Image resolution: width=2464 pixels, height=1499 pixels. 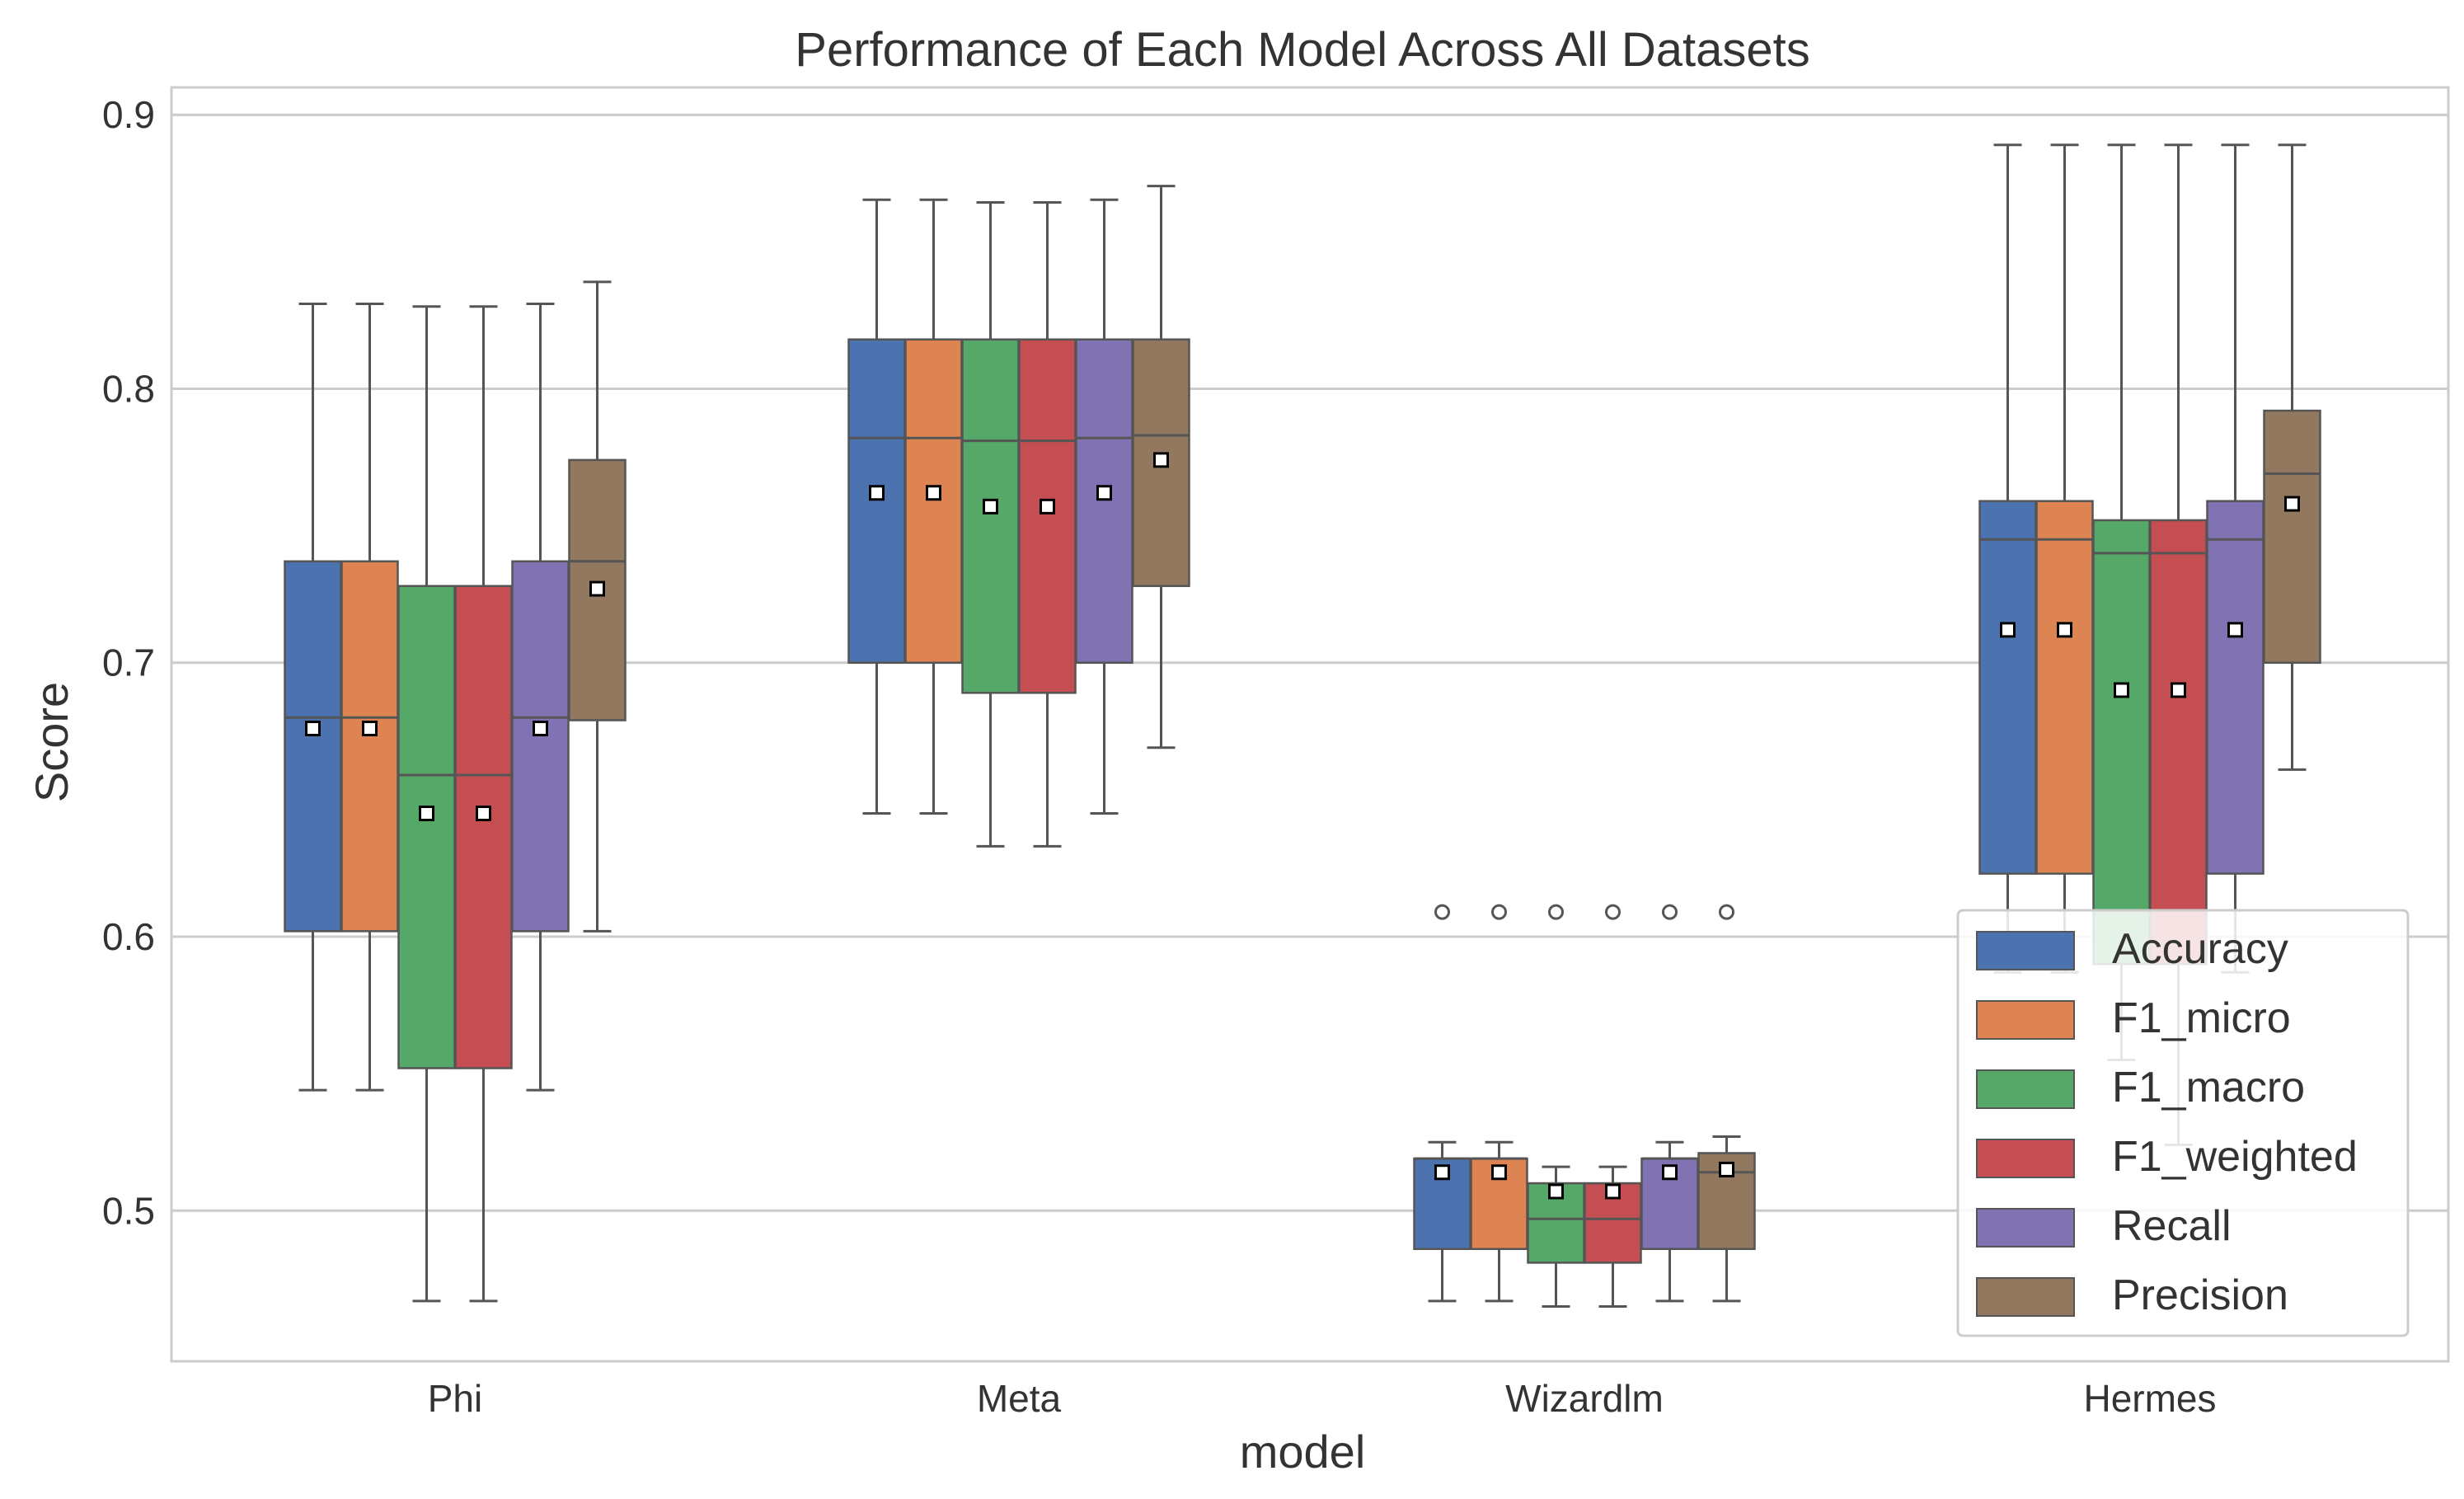 I want to click on box-f1_macro-wizardlm, so click(x=1556, y=1106).